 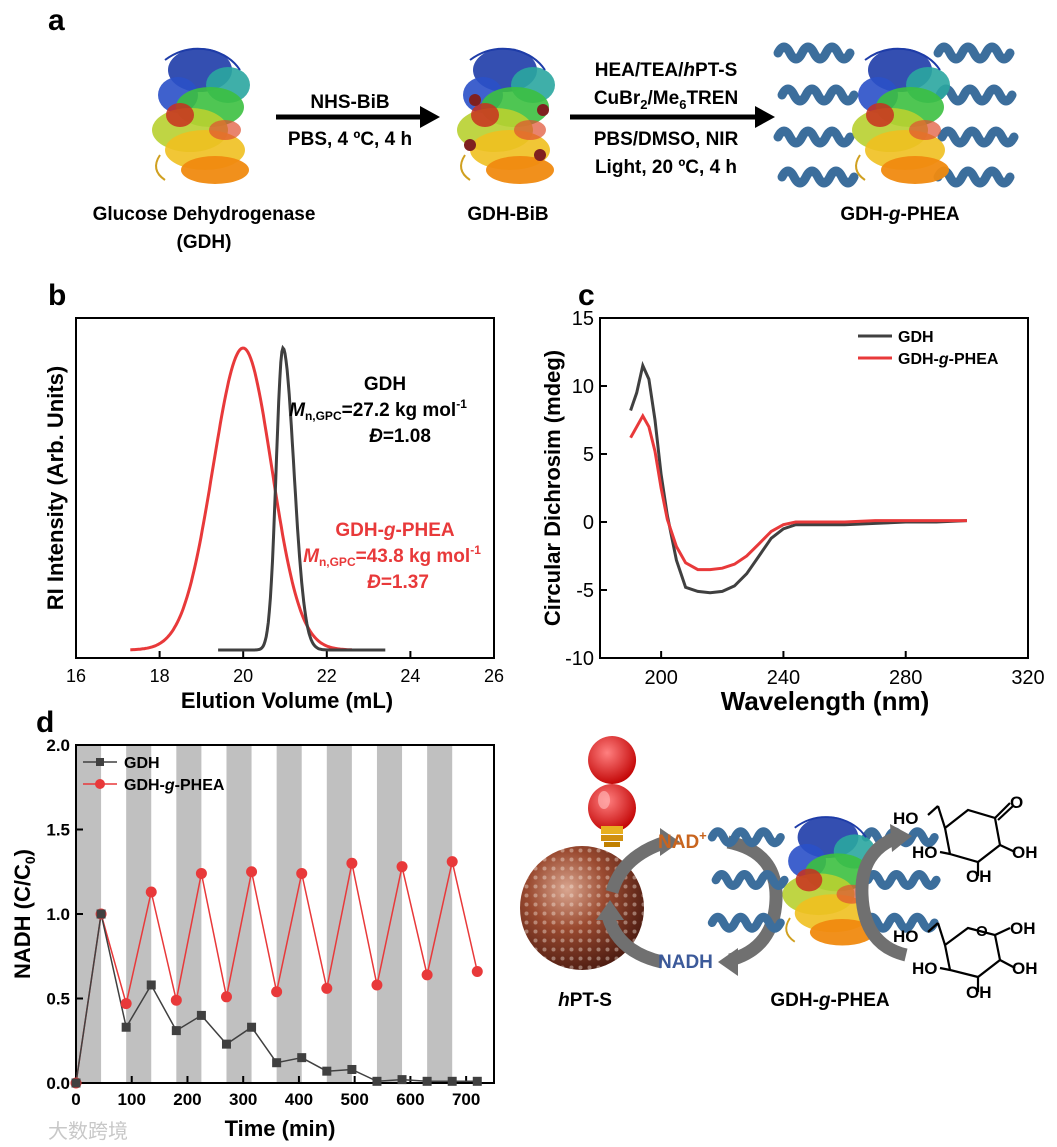 What do you see at coordinates (612, 791) in the screenshot?
I see `light-bulb-icon` at bounding box center [612, 791].